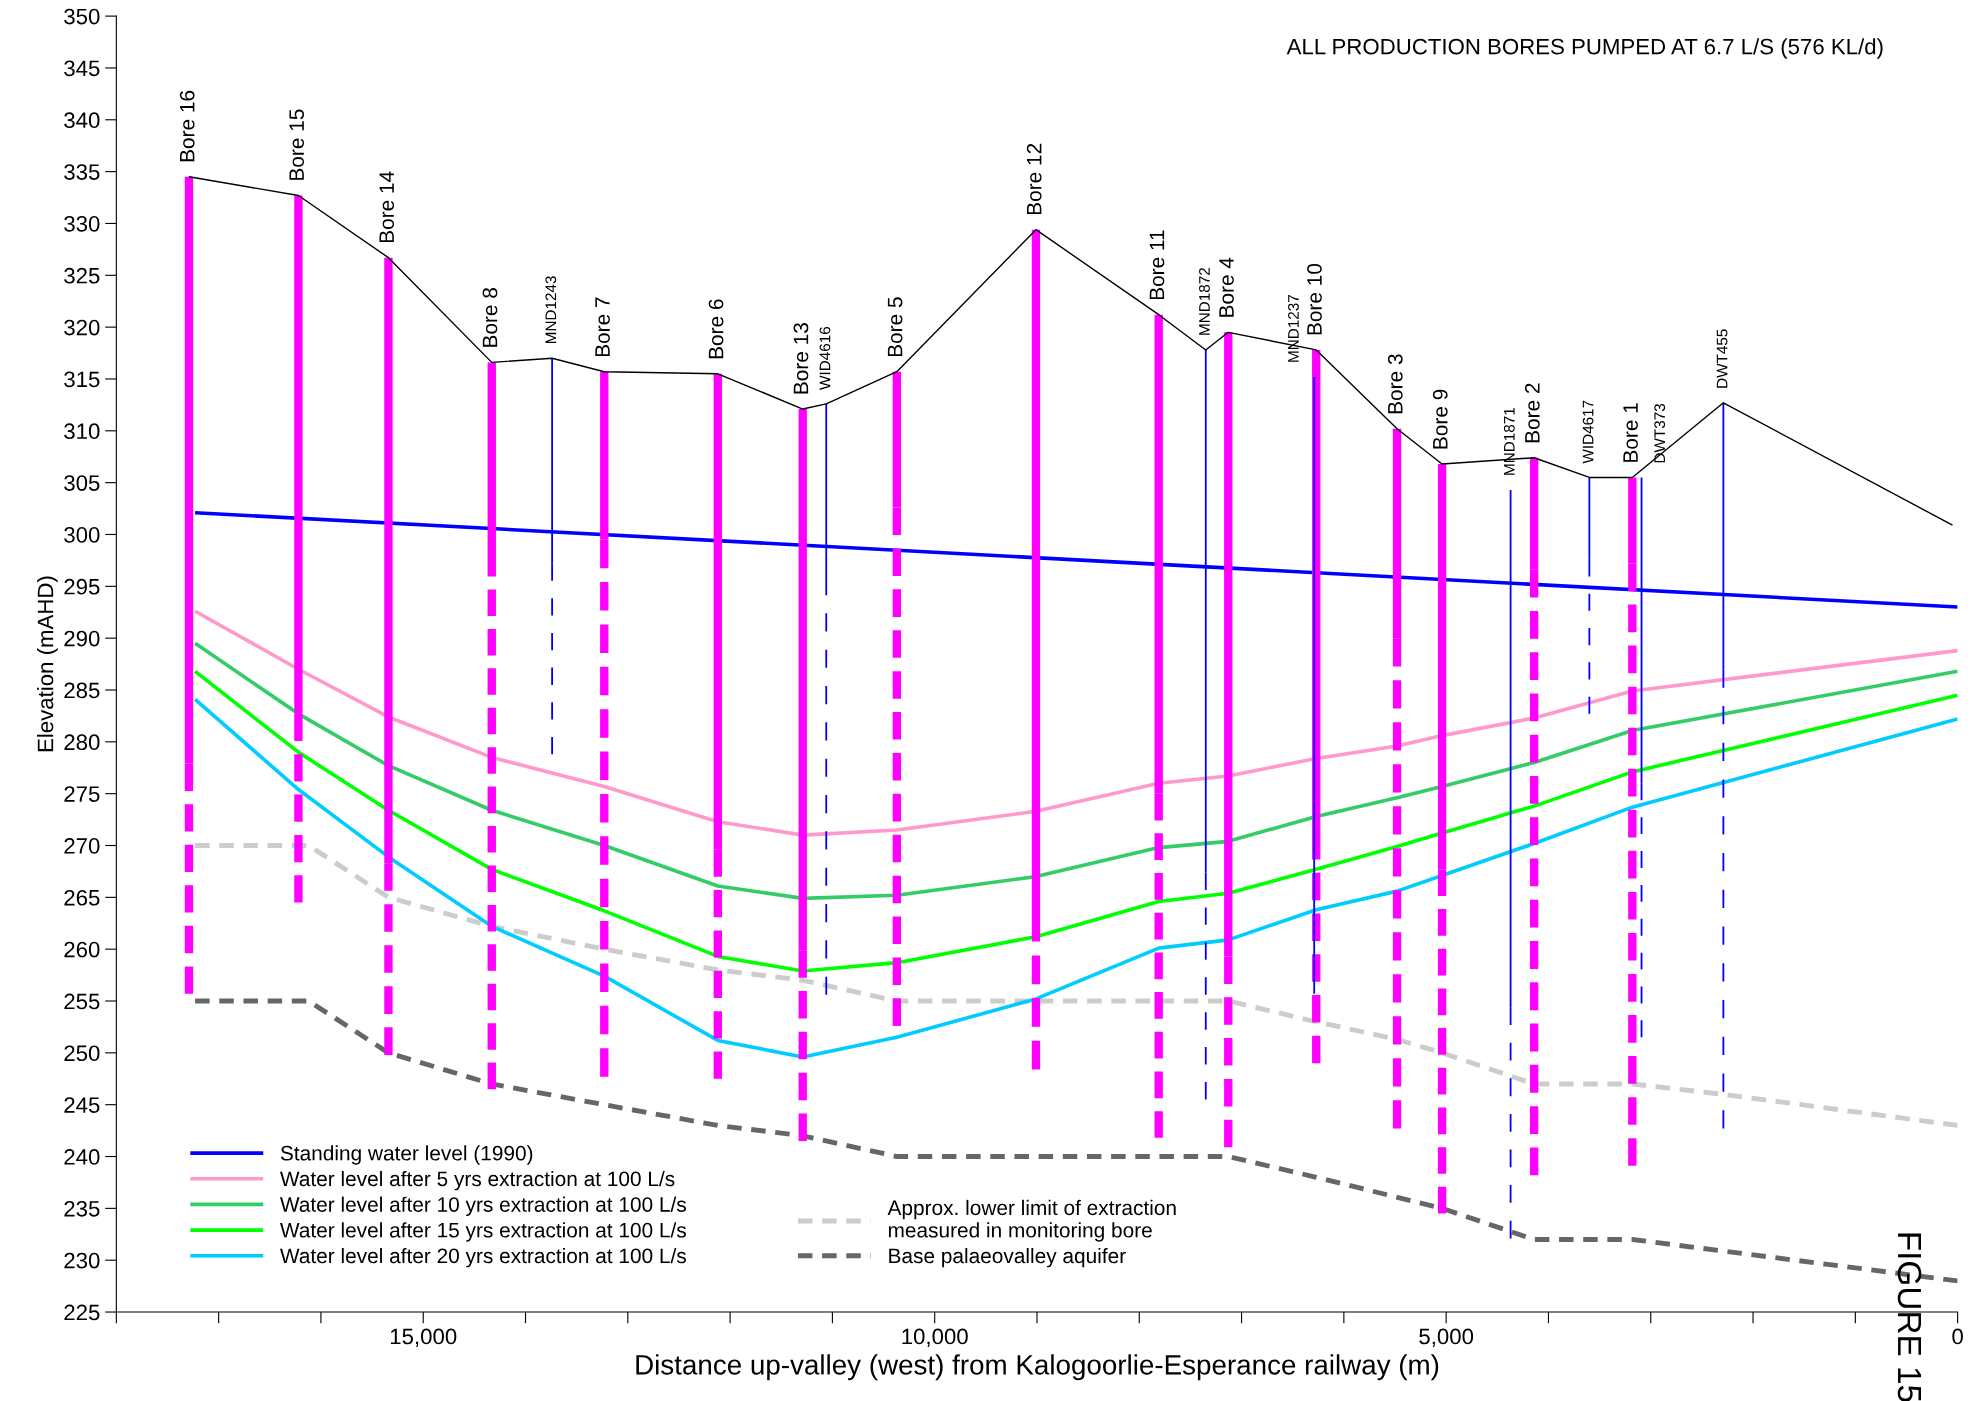 The width and height of the screenshot is (1982, 1401). I want to click on y-tick-label: 250, so click(82, 1053).